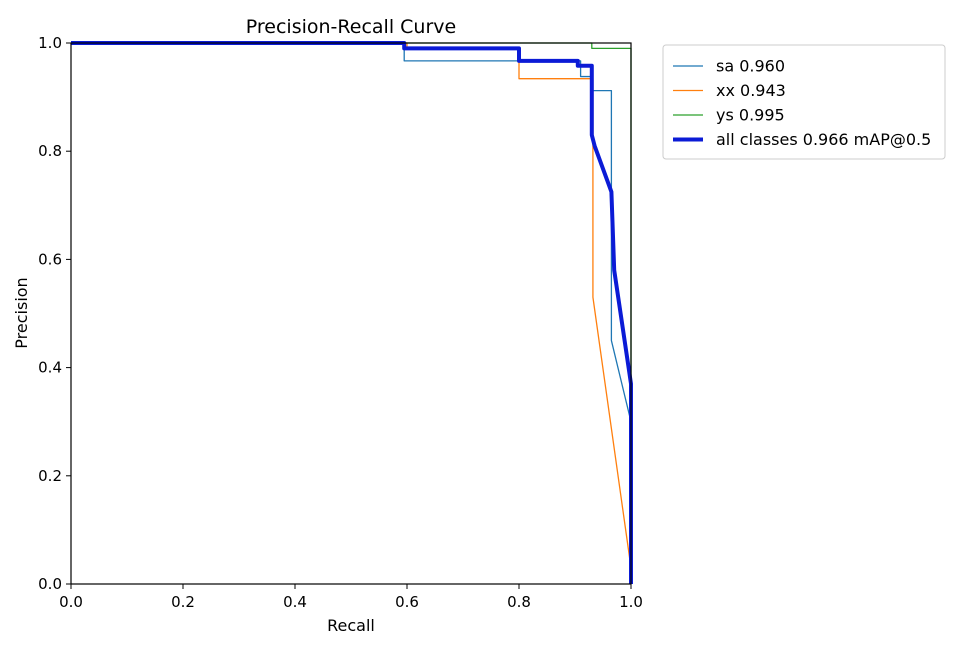  I want to click on y-tick-label: 0.4, so click(50, 368).